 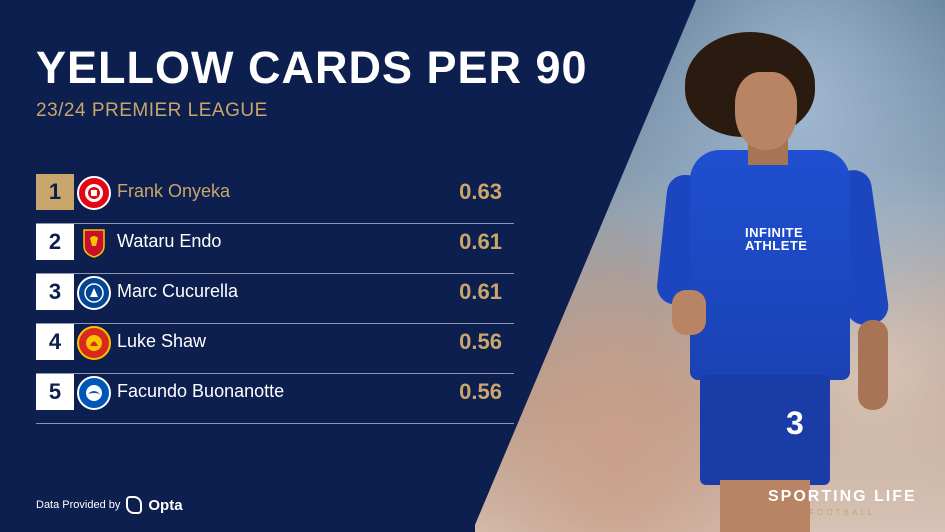 I want to click on table-row: 4 Luke Shaw 0.56, so click(x=275, y=349).